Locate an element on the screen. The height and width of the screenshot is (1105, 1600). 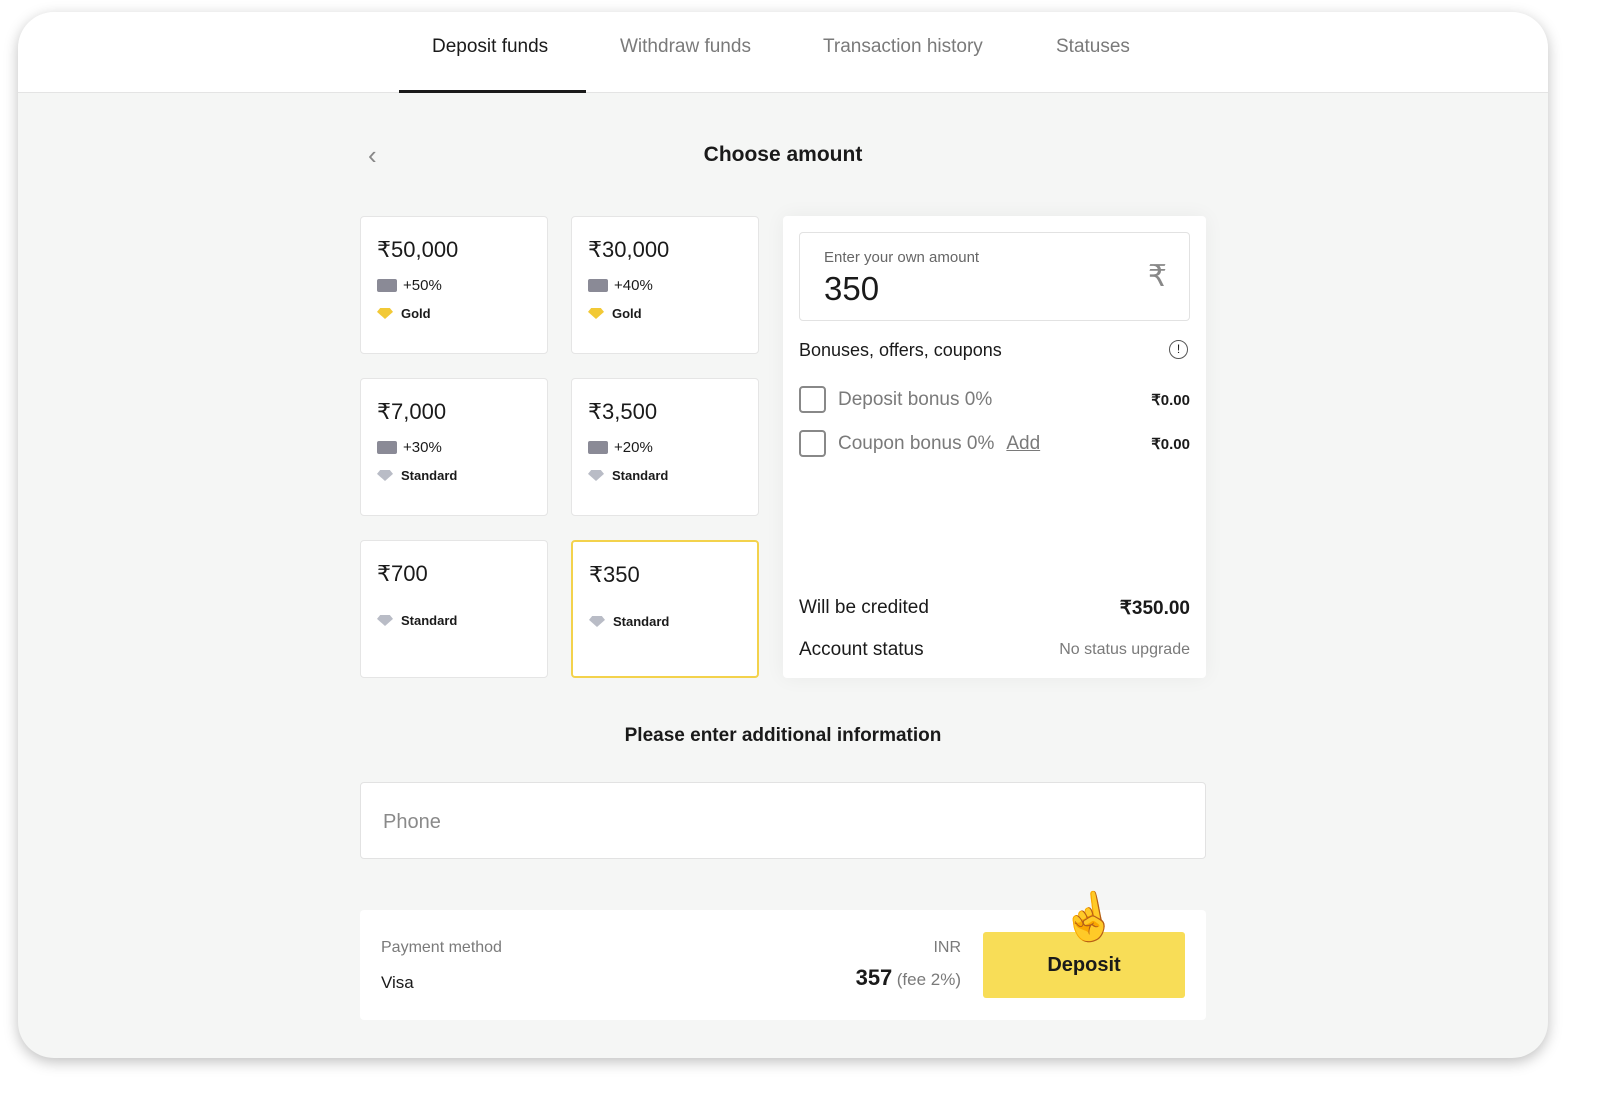
amount-value: ₹50,000 is located at coordinates (418, 249).